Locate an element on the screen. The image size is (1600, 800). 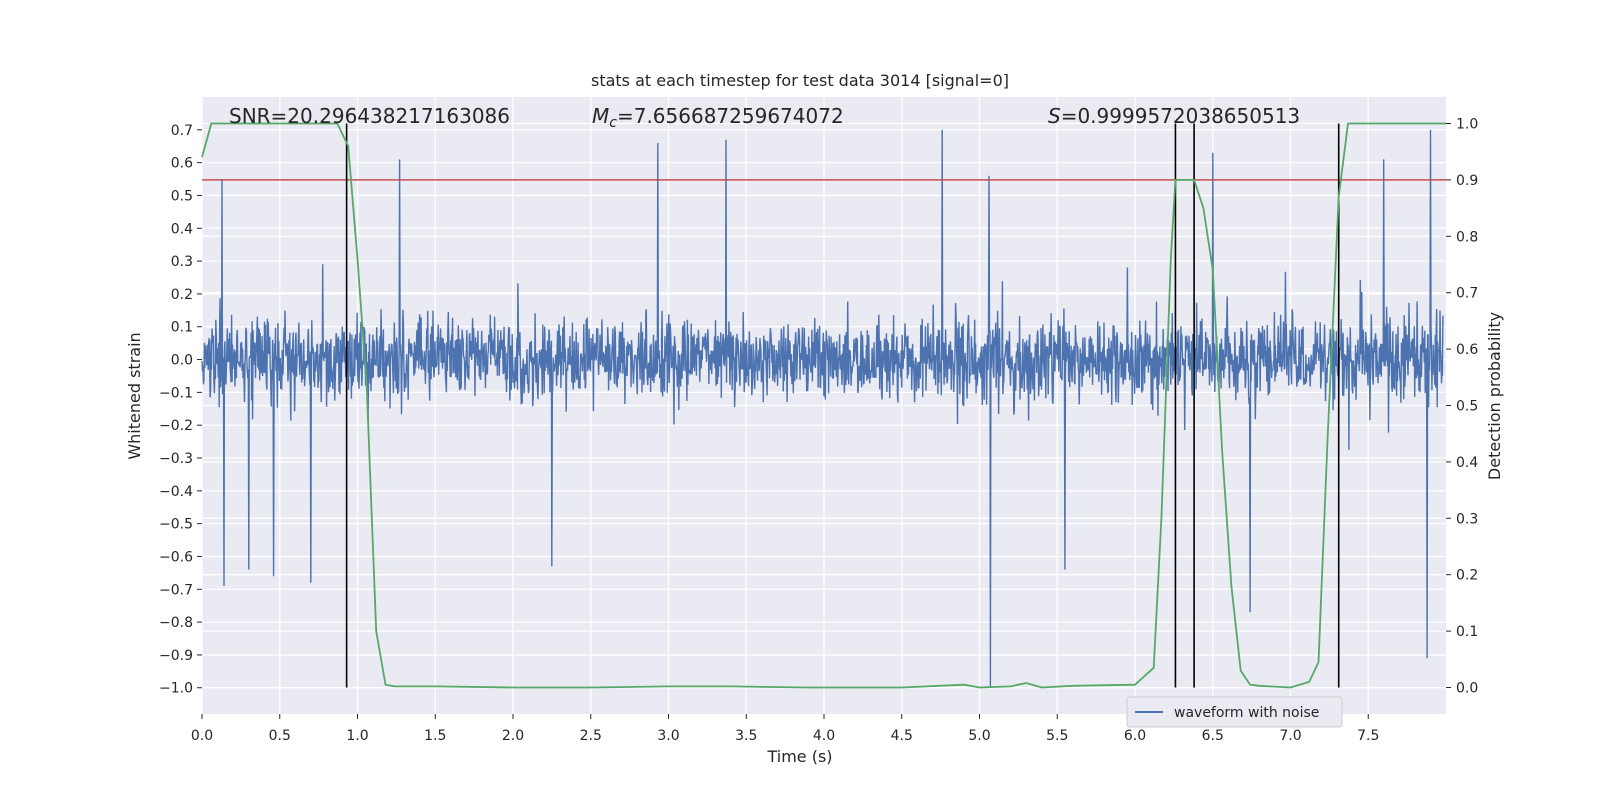
x-tick-label: 7.0 is located at coordinates (1290, 736).